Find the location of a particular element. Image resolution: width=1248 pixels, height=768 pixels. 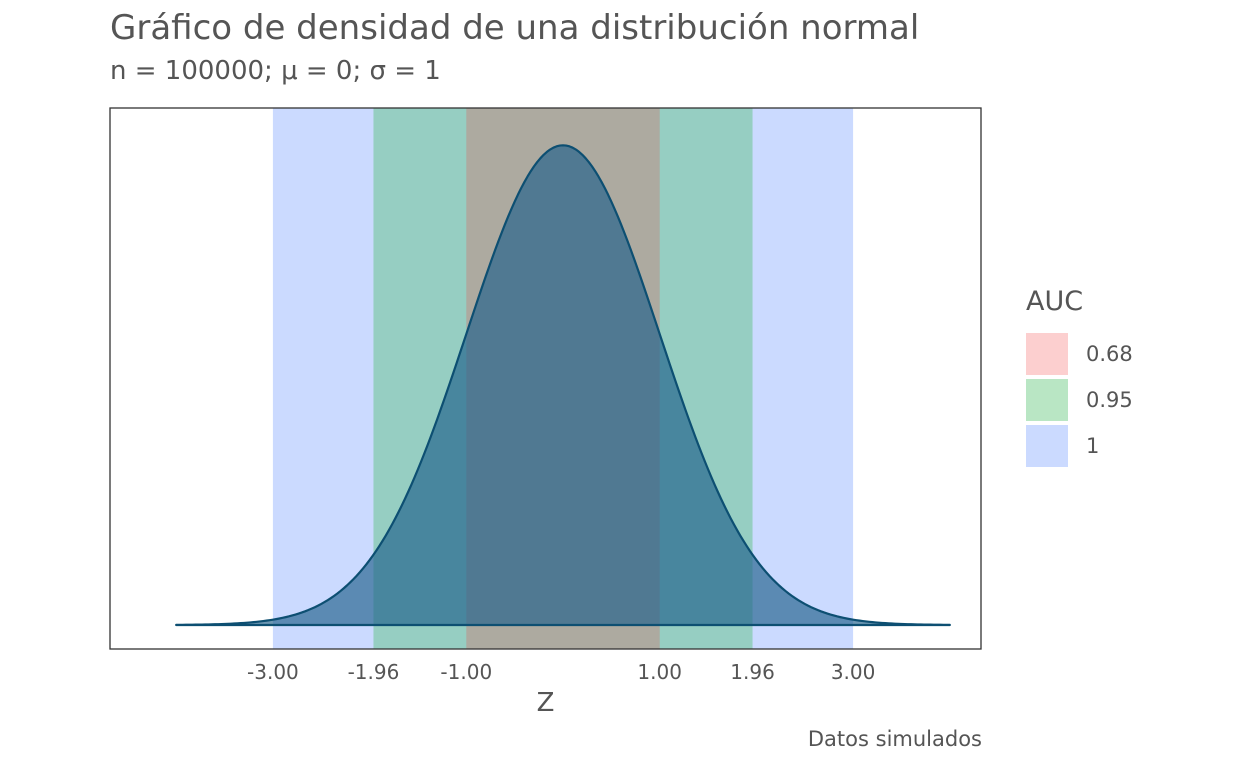

legend-label: 1 is located at coordinates (1093, 446).